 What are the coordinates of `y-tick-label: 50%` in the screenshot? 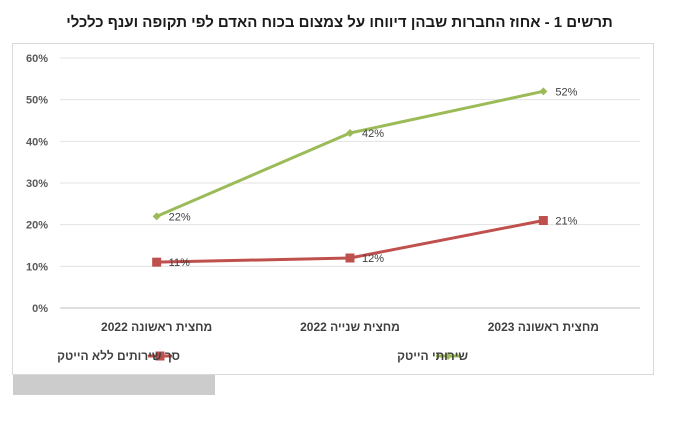 It's located at (37, 101).